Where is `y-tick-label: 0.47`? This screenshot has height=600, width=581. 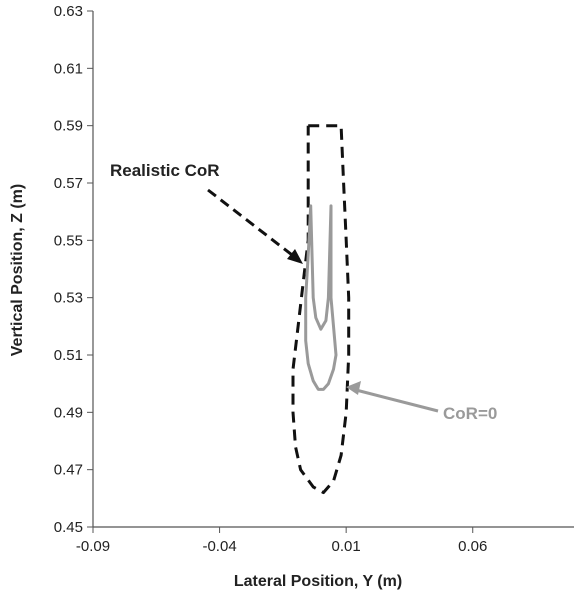 y-tick-label: 0.47 is located at coordinates (68, 470).